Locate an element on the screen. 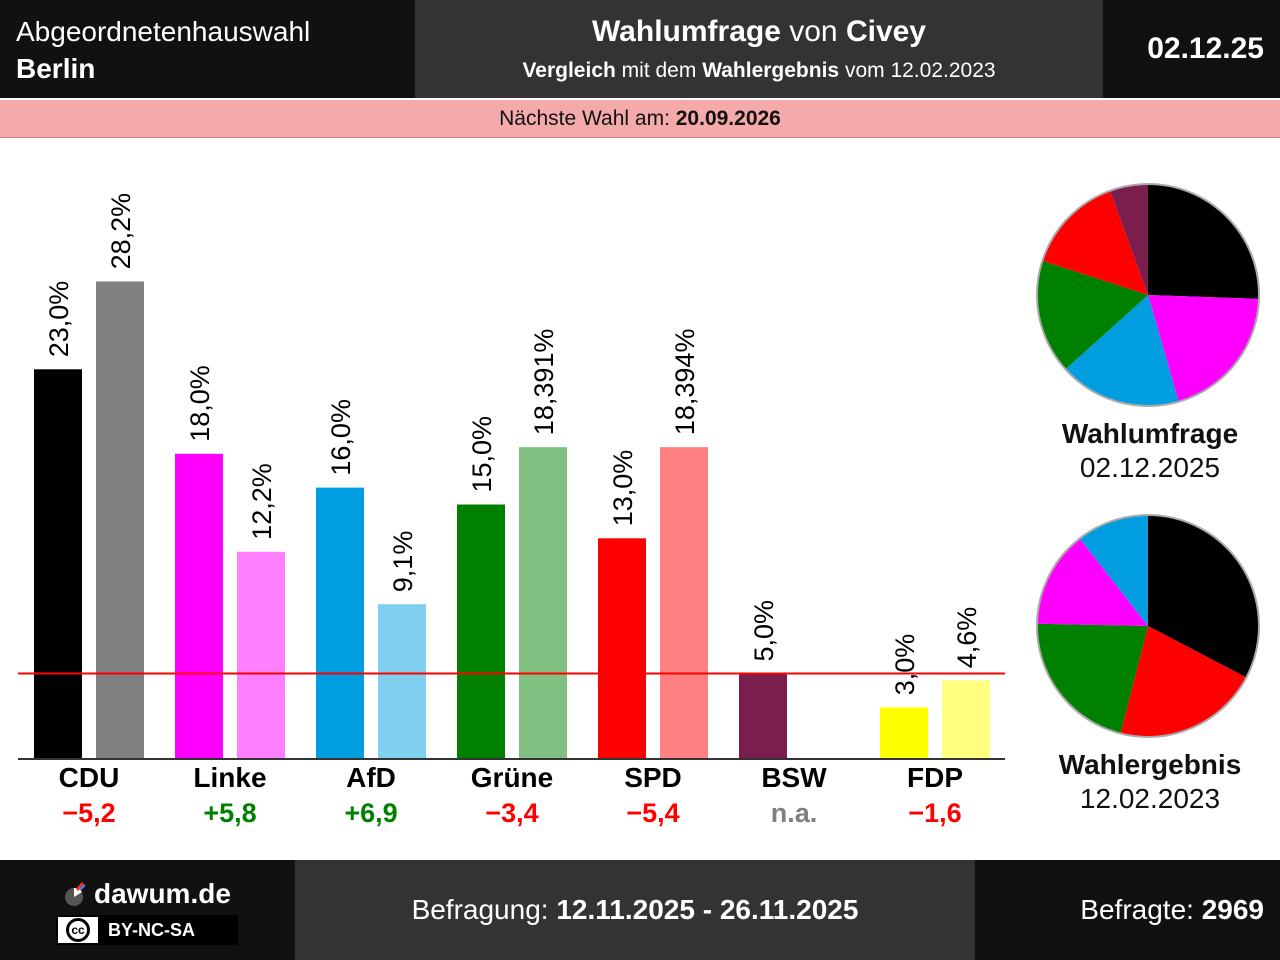 The image size is (1280, 960). value-label-result-4: 18,394% is located at coordinates (685, 382).